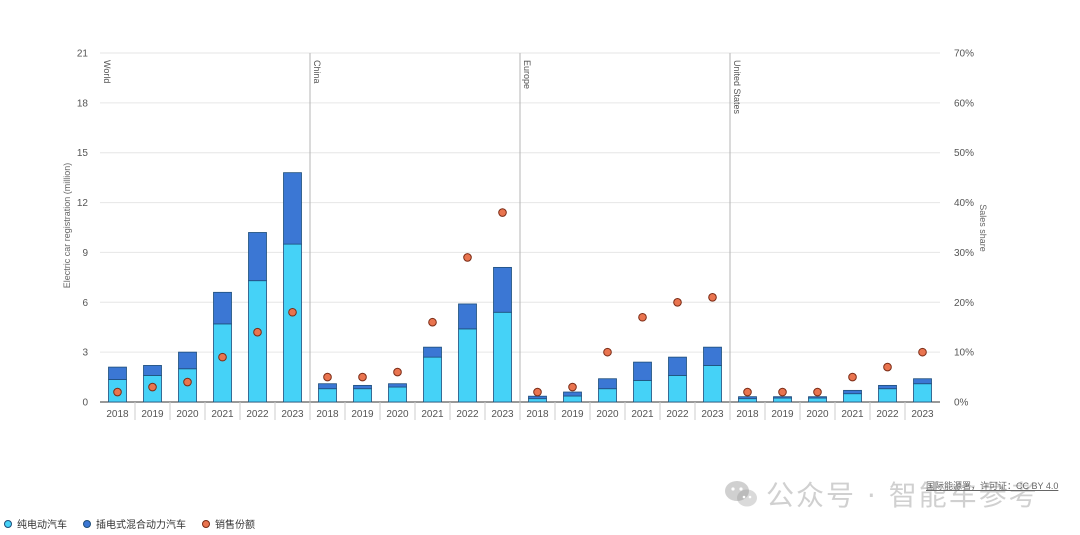 The width and height of the screenshot is (1080, 535). What do you see at coordinates (83, 103) in the screenshot?
I see `y-left-tick-label: 18` at bounding box center [83, 103].